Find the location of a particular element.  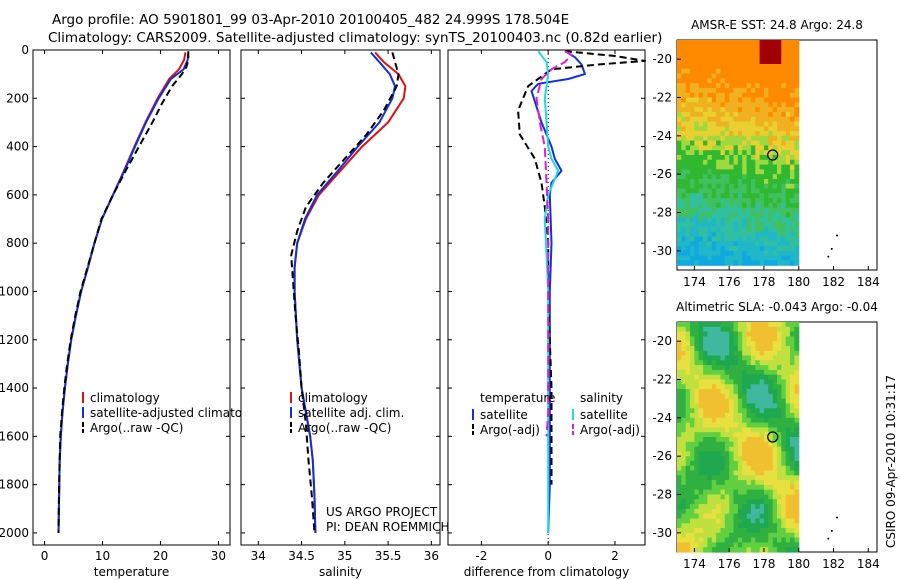

map-field is located at coordinates (738, 153).